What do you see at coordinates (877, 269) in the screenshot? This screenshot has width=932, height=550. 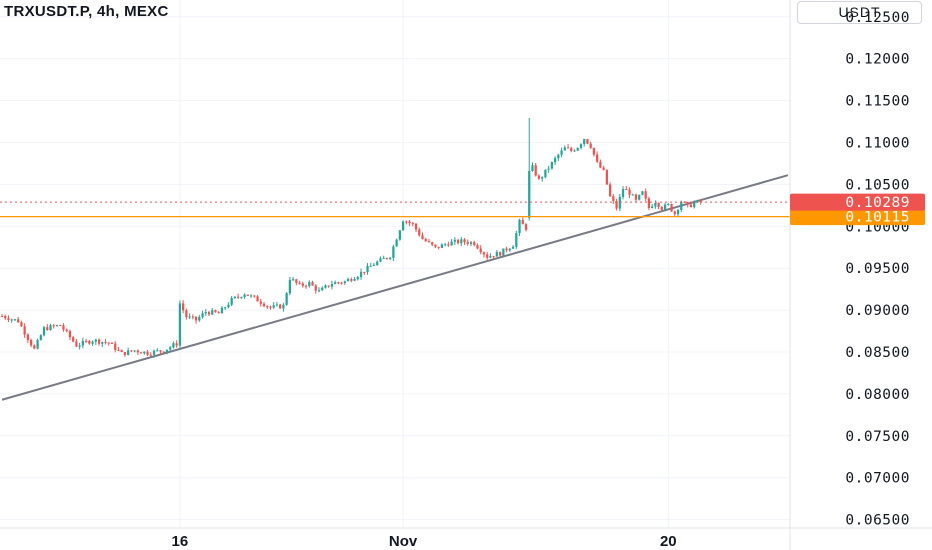 I see `price-tick-label: 0.09500` at bounding box center [877, 269].